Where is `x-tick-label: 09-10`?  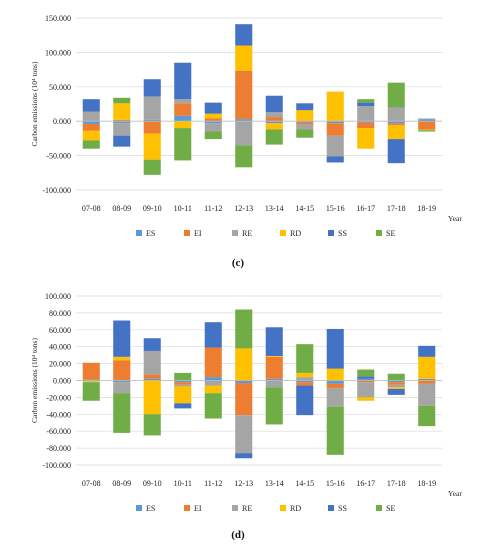
x-tick-label: 09-10 is located at coordinates (152, 208).